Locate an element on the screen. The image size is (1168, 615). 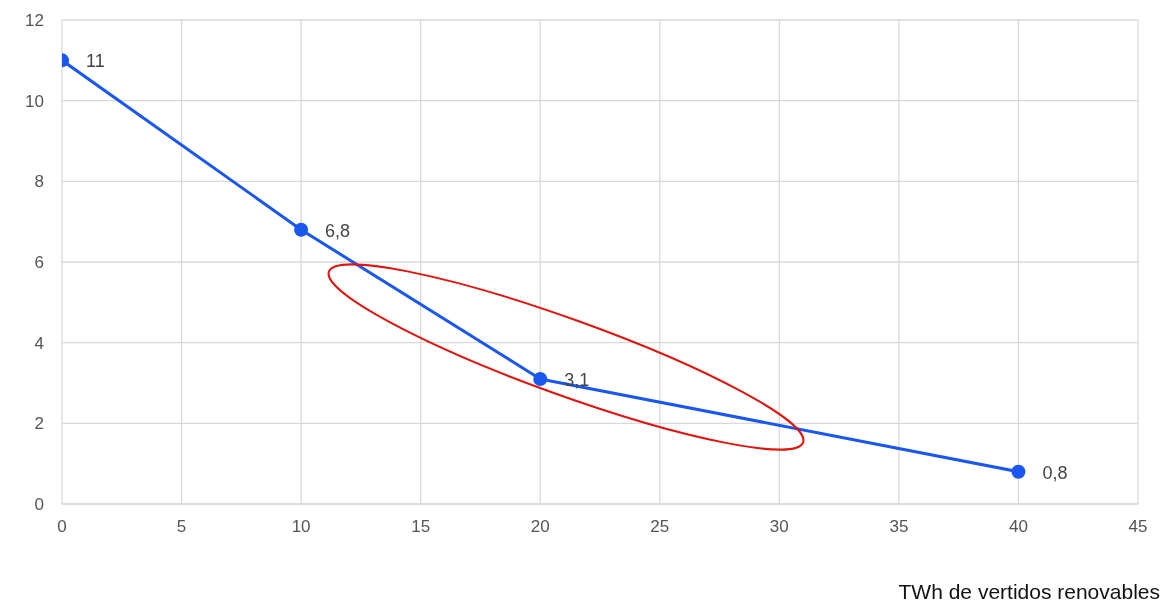
data-label: 0,8 is located at coordinates (1055, 472).